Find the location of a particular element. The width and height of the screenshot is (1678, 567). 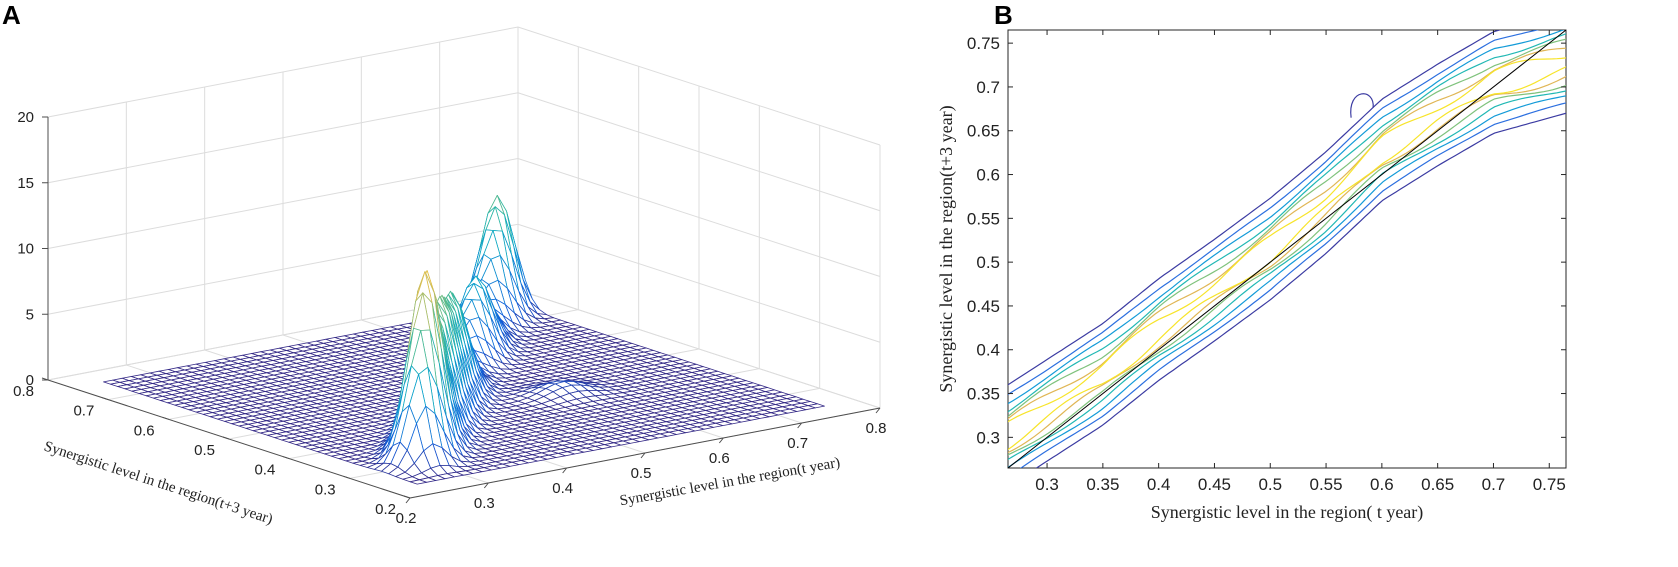

y-tick-label: 0.2 is located at coordinates (385, 509).